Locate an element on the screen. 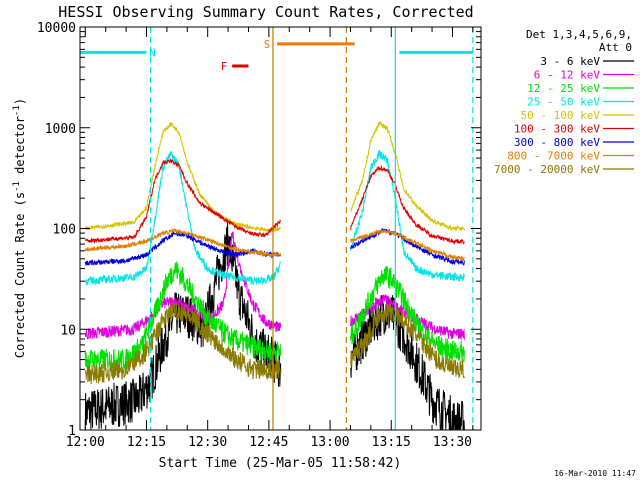 This screenshot has width=640, height=480. series-trace-5-seg1 is located at coordinates (183, 177).